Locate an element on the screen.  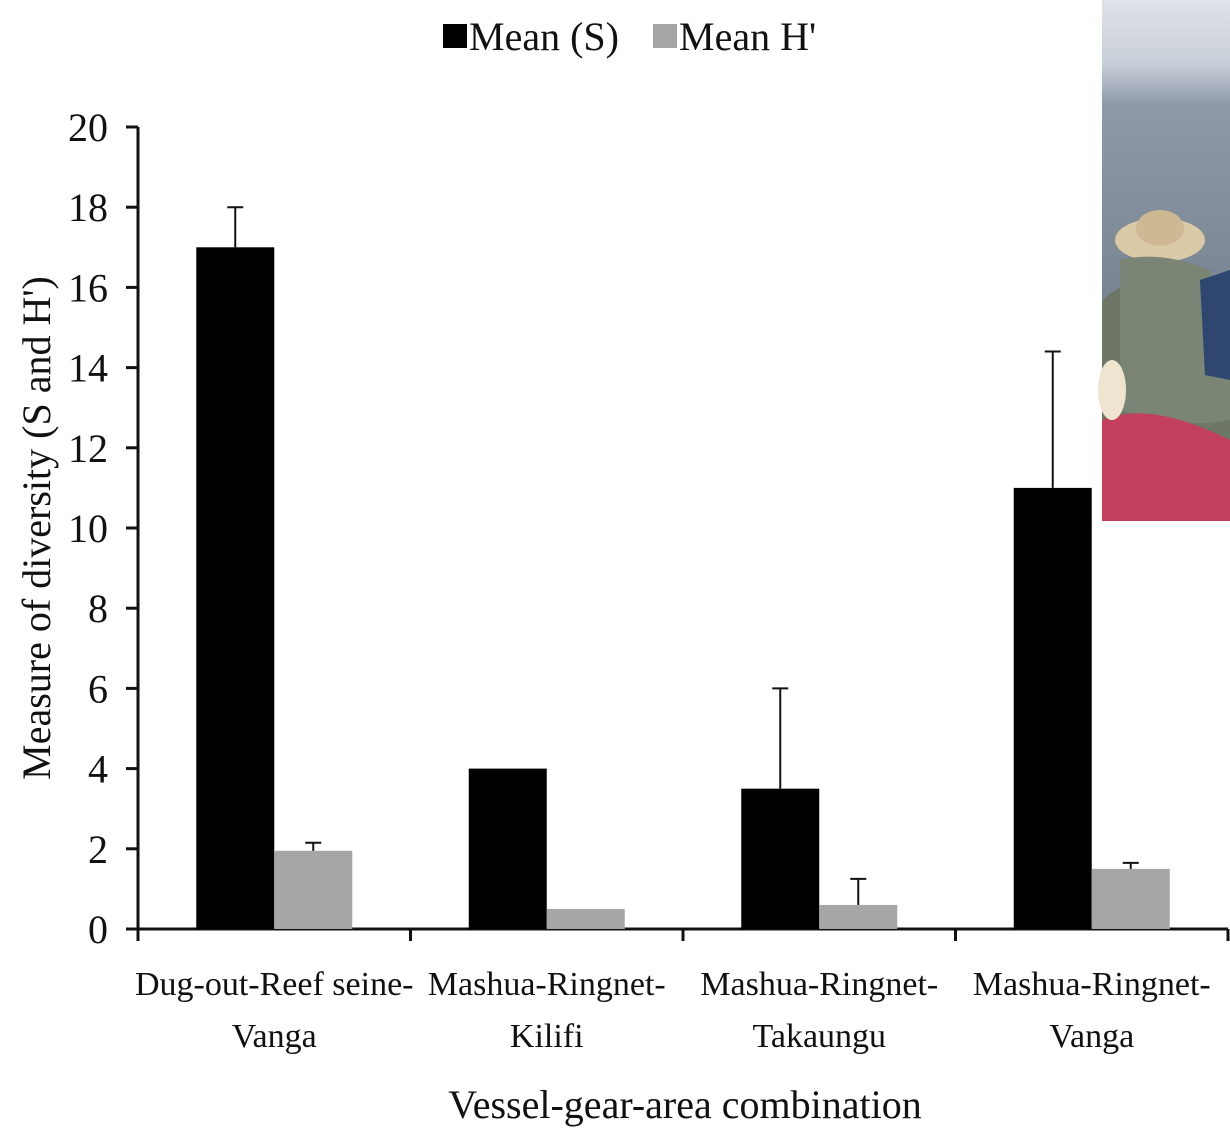
x-tick-label: Mashua-Ringnet-Takaungu is located at coordinates (819, 1010).